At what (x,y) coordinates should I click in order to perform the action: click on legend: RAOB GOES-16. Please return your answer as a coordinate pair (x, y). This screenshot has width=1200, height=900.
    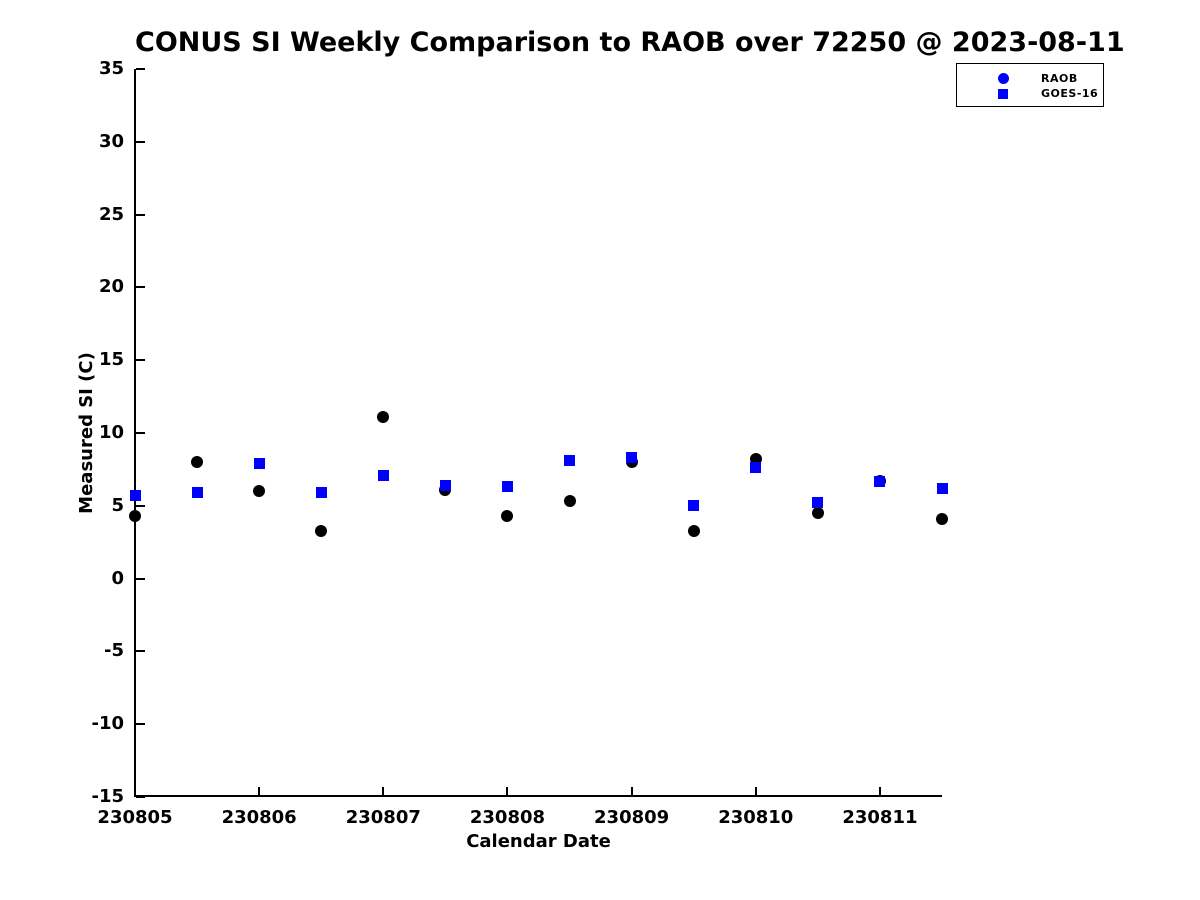
    Looking at the image, I should click on (1030, 85).